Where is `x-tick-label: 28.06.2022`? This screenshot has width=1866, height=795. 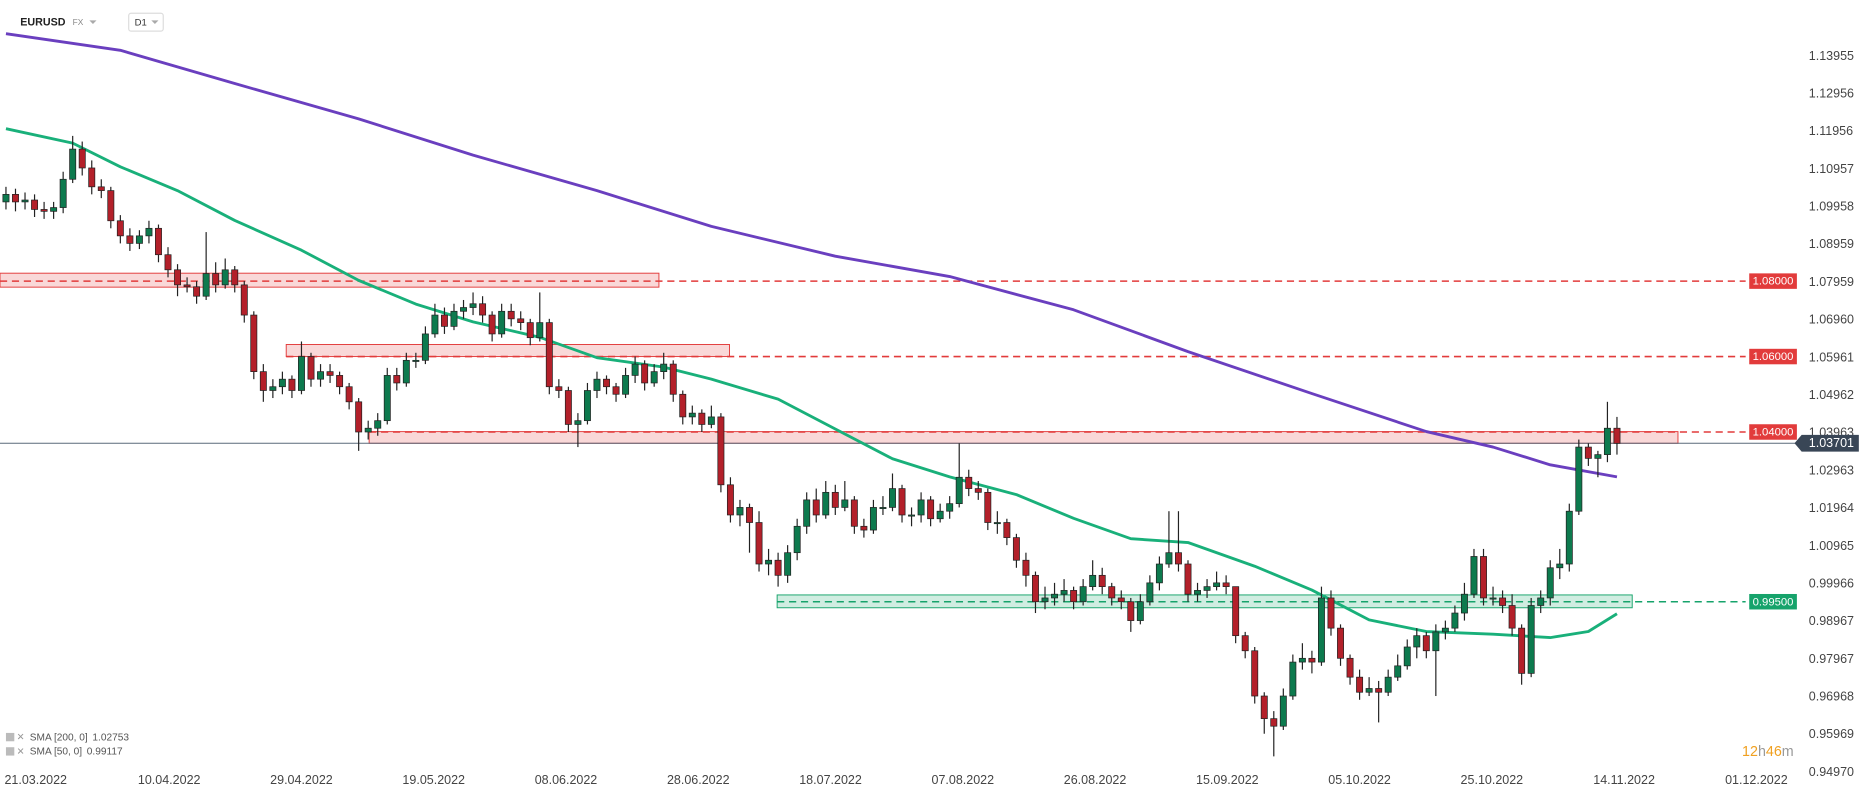
x-tick-label: 28.06.2022 is located at coordinates (698, 780).